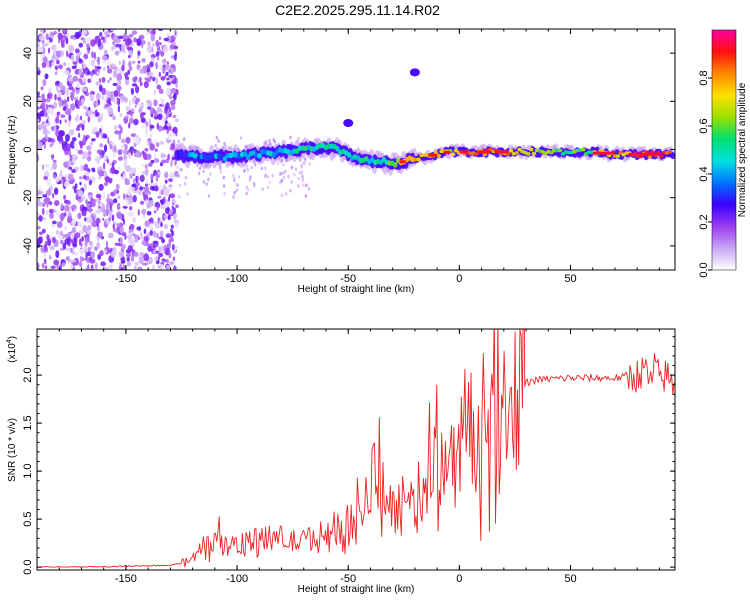 Image resolution: width=750 pixels, height=600 pixels. What do you see at coordinates (237, 279) in the screenshot?
I see `x-tick-label: -100` at bounding box center [237, 279].